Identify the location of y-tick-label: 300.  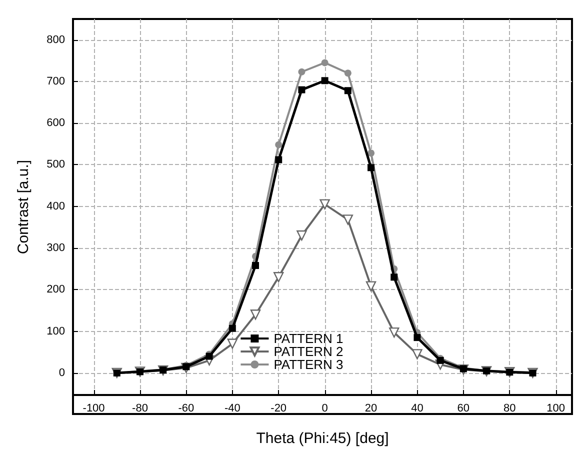
(55, 248).